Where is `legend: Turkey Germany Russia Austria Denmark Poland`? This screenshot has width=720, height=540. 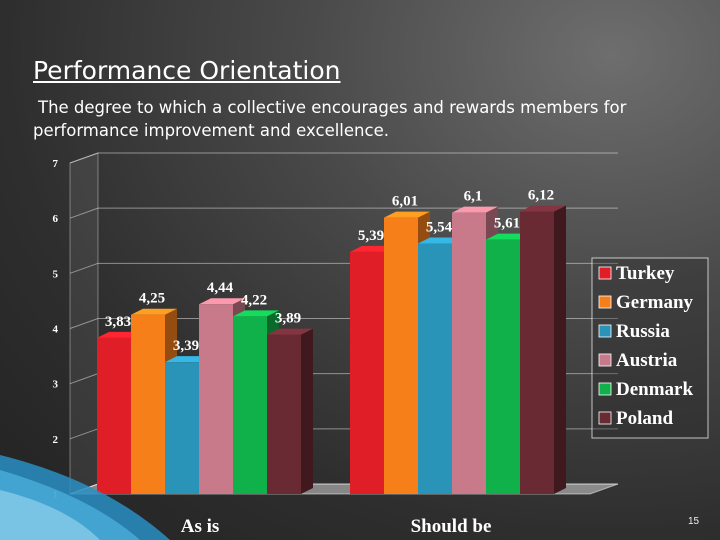
legend: Turkey Germany Russia Austria Denmark Poland is located at coordinates (650, 348).